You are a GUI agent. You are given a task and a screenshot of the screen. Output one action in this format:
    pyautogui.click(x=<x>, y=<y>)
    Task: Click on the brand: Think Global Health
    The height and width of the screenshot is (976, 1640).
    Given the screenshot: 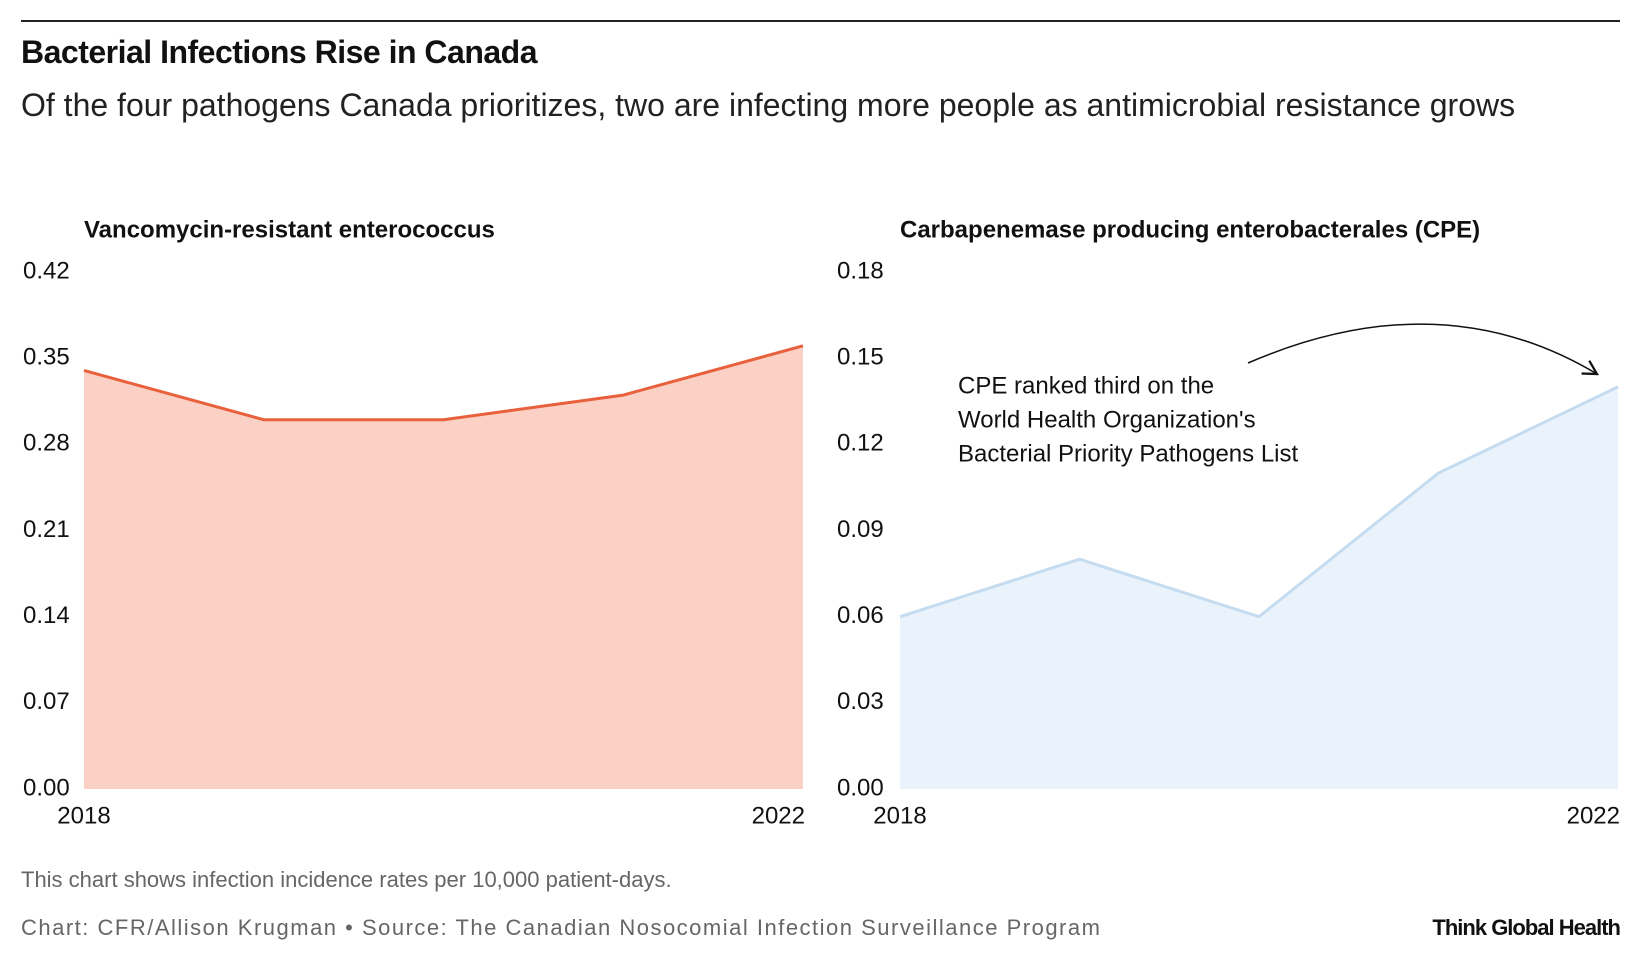 What is the action you would take?
    pyautogui.click(x=1526, y=927)
    